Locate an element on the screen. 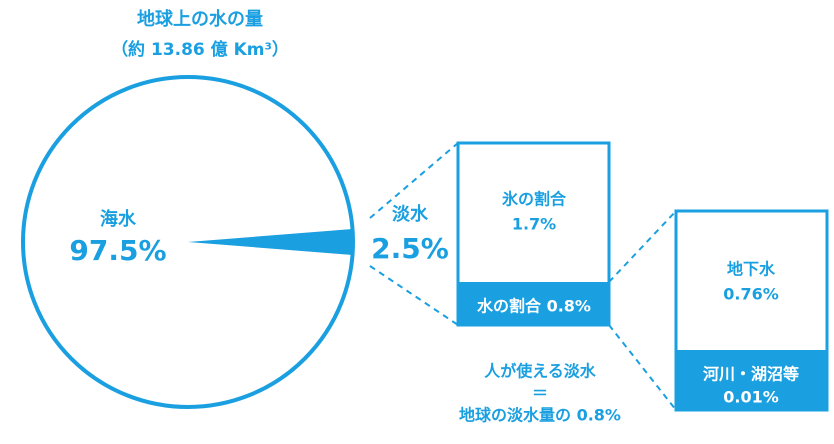 Image resolution: width=834 pixels, height=444 pixels. box-text: 河川・湖沼等 is located at coordinates (751, 374).